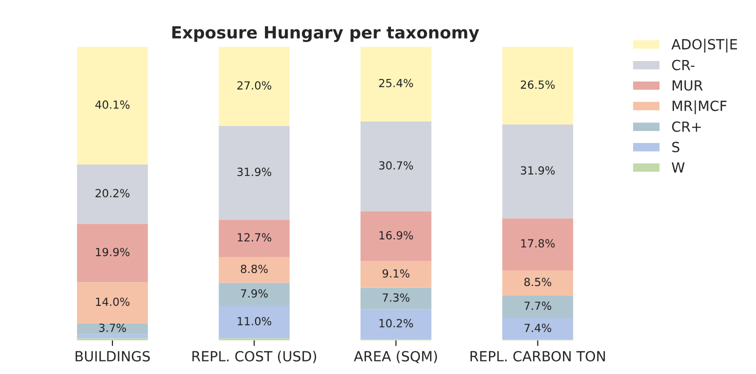 The height and width of the screenshot is (374, 756). I want to click on data-label: 8.5%, so click(538, 282).